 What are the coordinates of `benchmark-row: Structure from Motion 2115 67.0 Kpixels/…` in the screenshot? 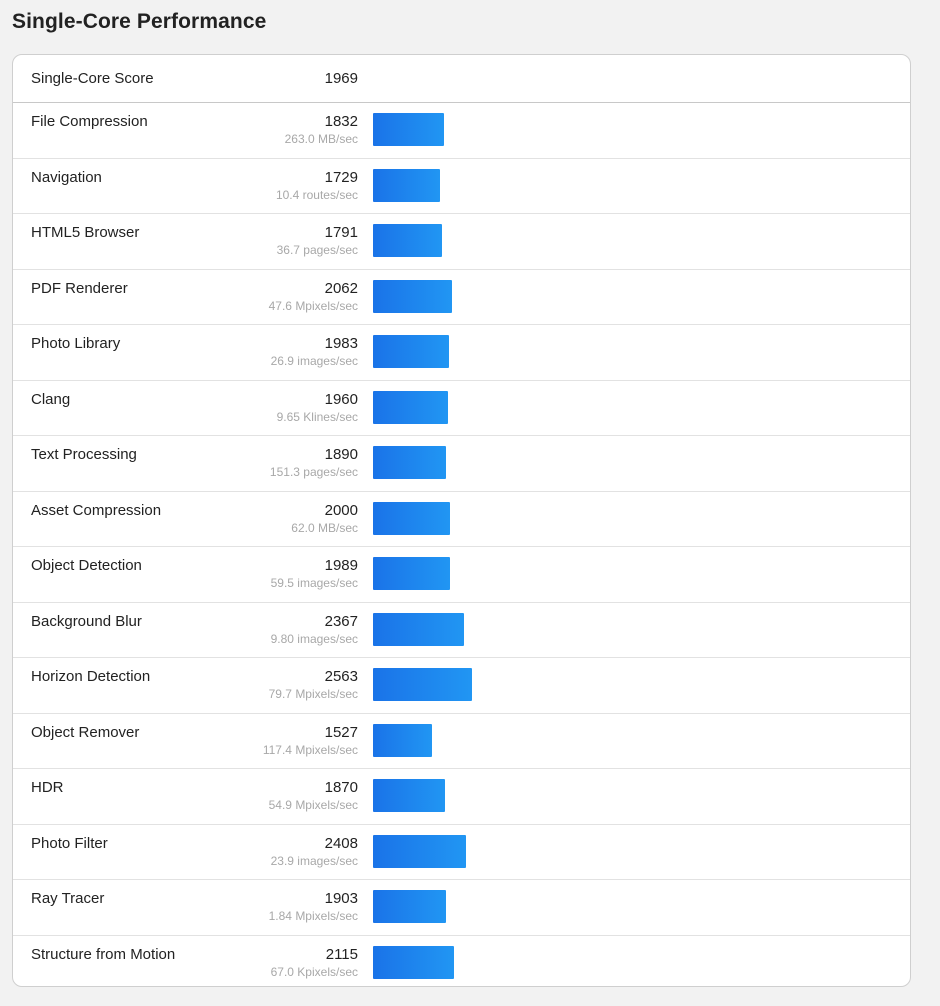 It's located at (461, 961).